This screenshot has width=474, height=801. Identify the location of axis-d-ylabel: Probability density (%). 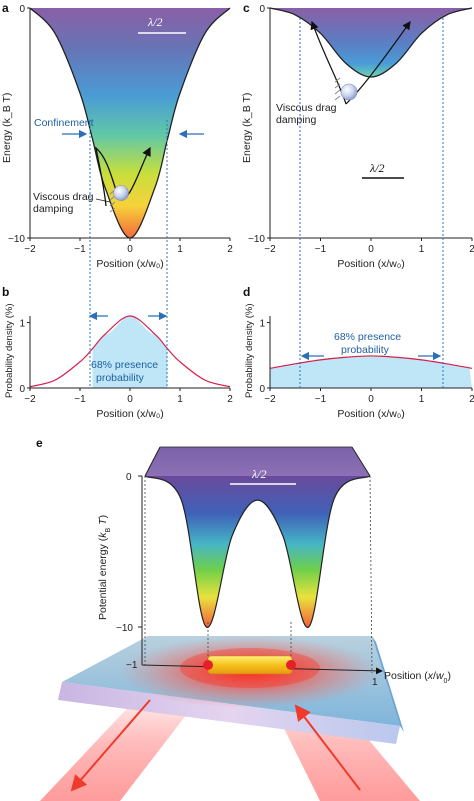
(249, 350).